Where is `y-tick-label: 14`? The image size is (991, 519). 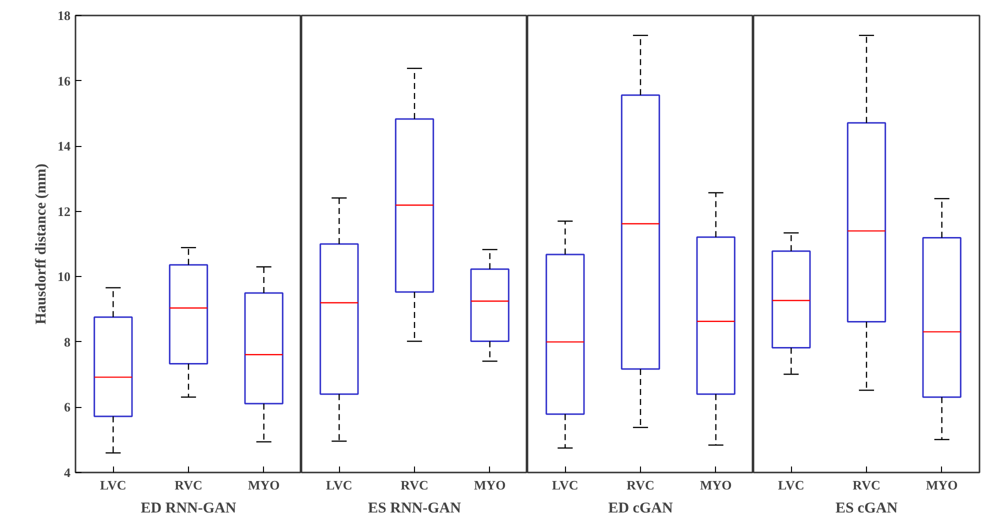
y-tick-label: 14 is located at coordinates (64, 146).